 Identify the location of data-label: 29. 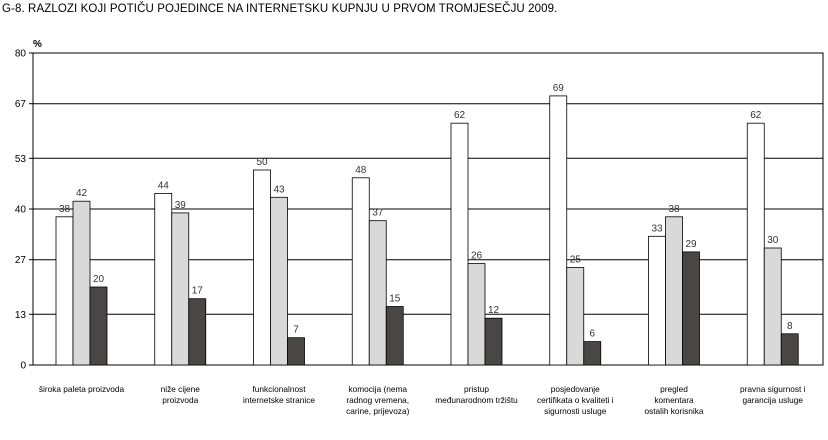
(691, 244).